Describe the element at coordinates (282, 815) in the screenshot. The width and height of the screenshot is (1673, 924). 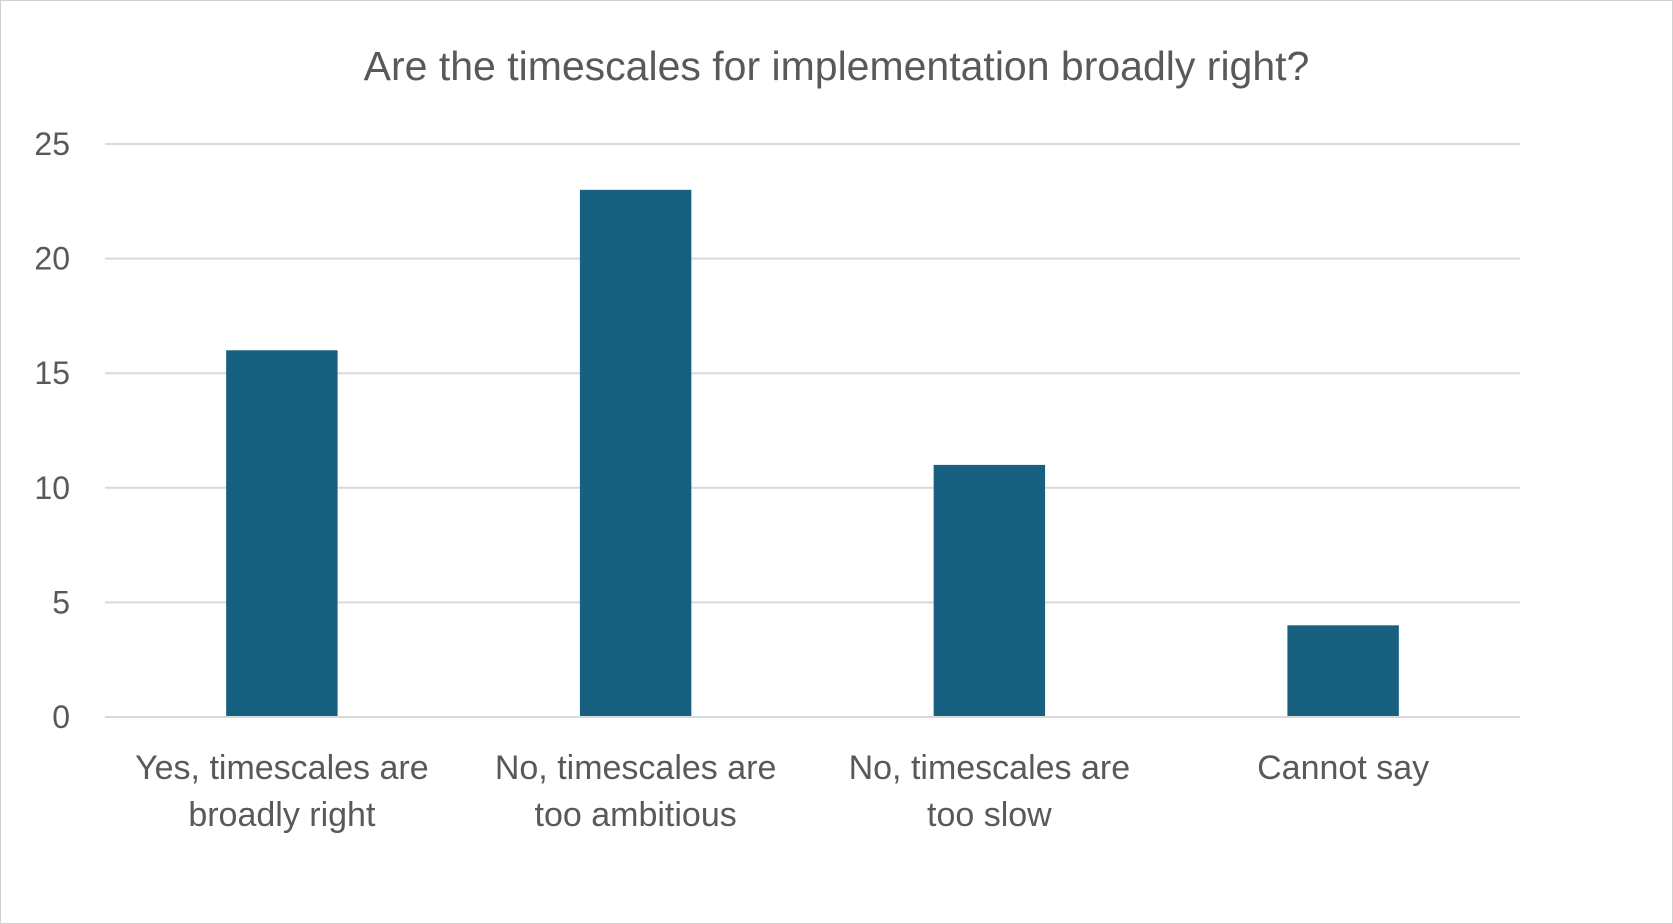
I see `x-category-label-1-line-2: broadly right` at that location.